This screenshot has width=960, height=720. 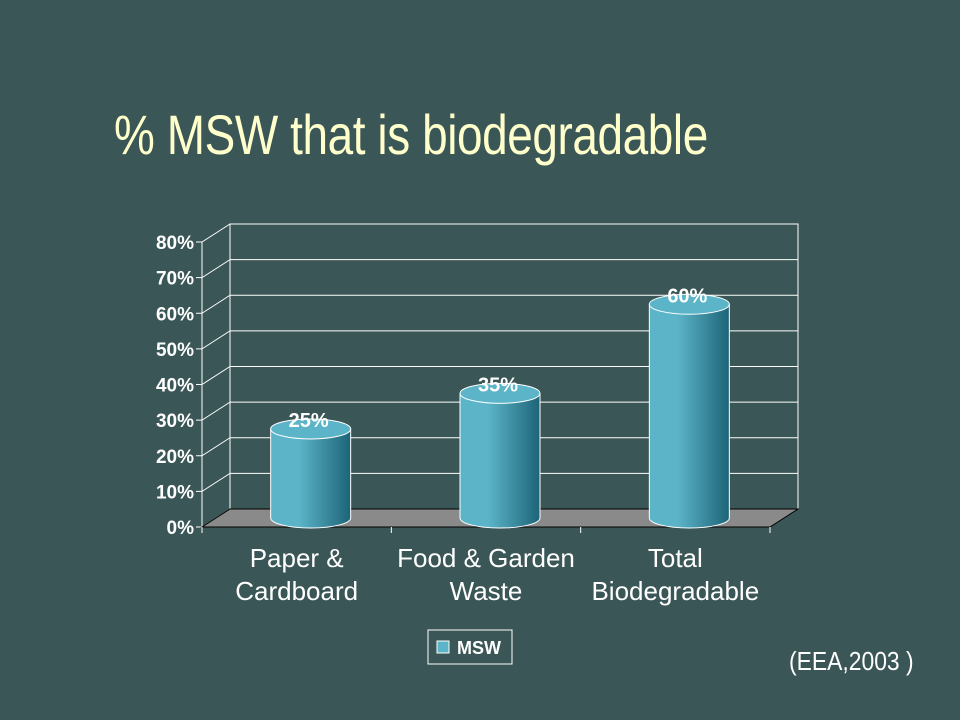 I want to click on x-category-label: Food & Garden, so click(x=486, y=558).